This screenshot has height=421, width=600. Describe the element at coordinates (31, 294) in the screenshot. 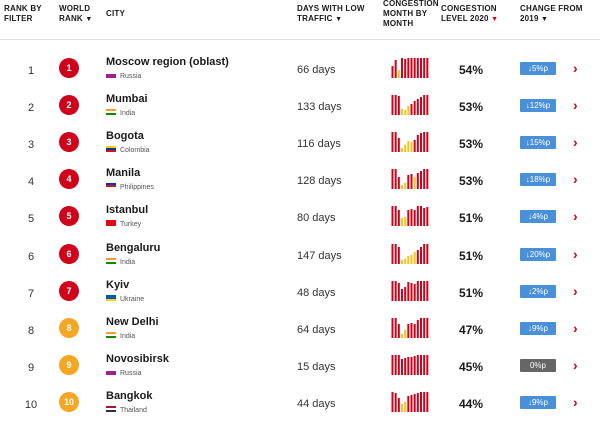

I see `rank-by-filter: 7` at that location.